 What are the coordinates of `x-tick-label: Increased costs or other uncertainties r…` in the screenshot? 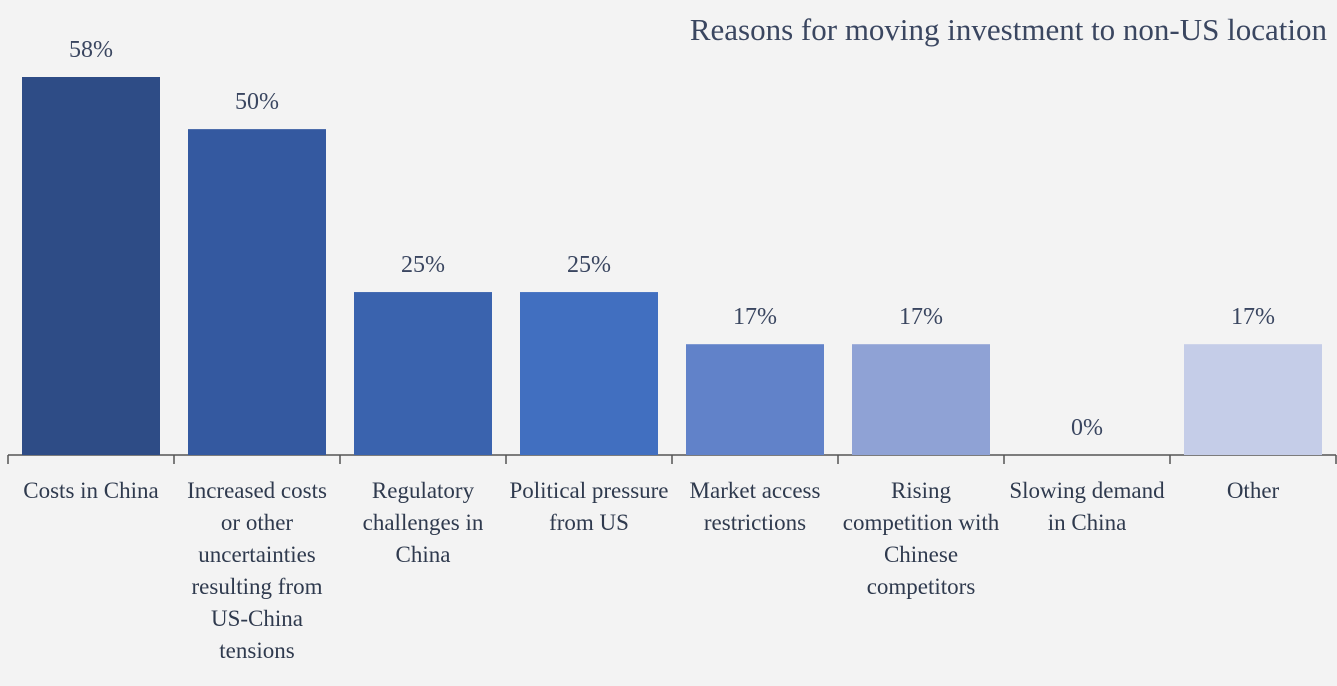 It's located at (257, 570).